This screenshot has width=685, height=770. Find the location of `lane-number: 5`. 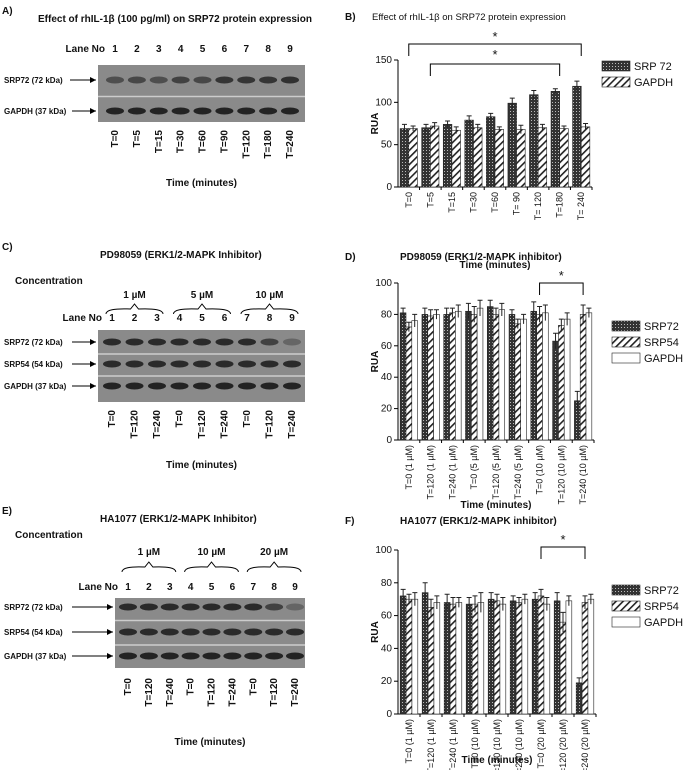

lane-number: 5 is located at coordinates (203, 49).